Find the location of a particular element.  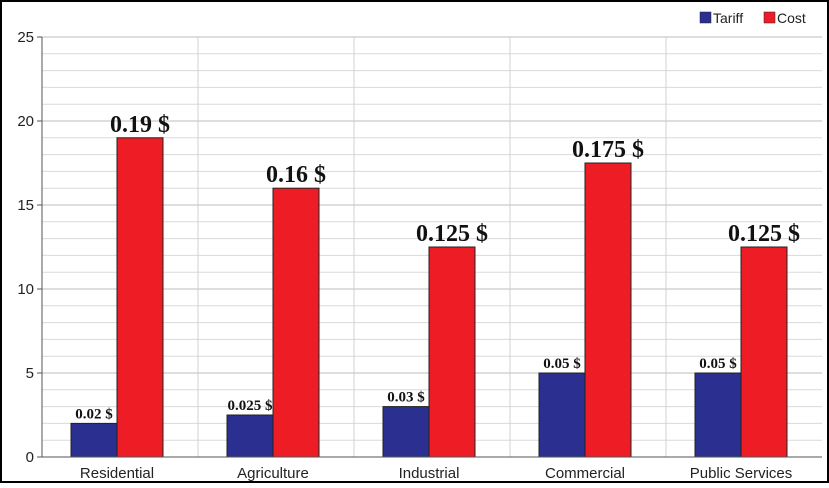

data-label-tariff-2: 0.03 $ is located at coordinates (406, 398).